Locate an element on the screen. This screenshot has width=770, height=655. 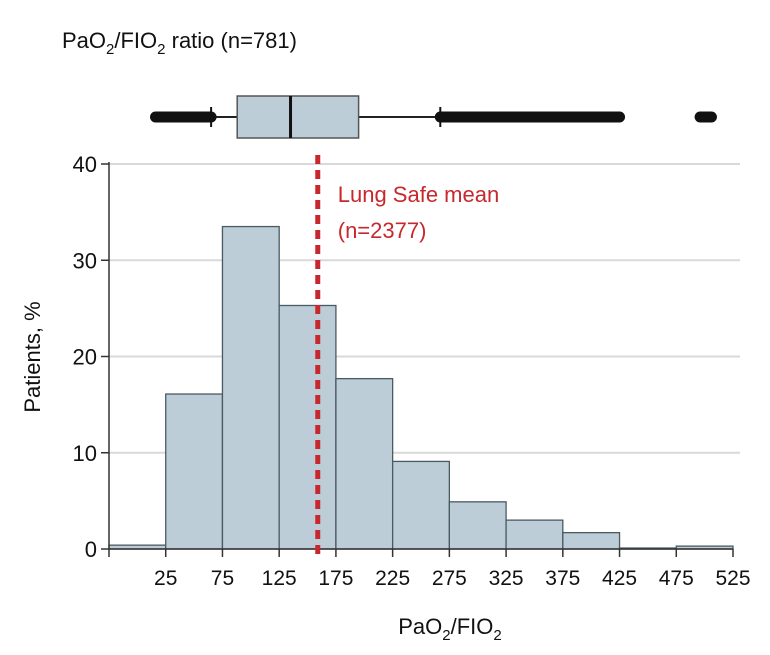
x-tick-label: 325 is located at coordinates (506, 578).